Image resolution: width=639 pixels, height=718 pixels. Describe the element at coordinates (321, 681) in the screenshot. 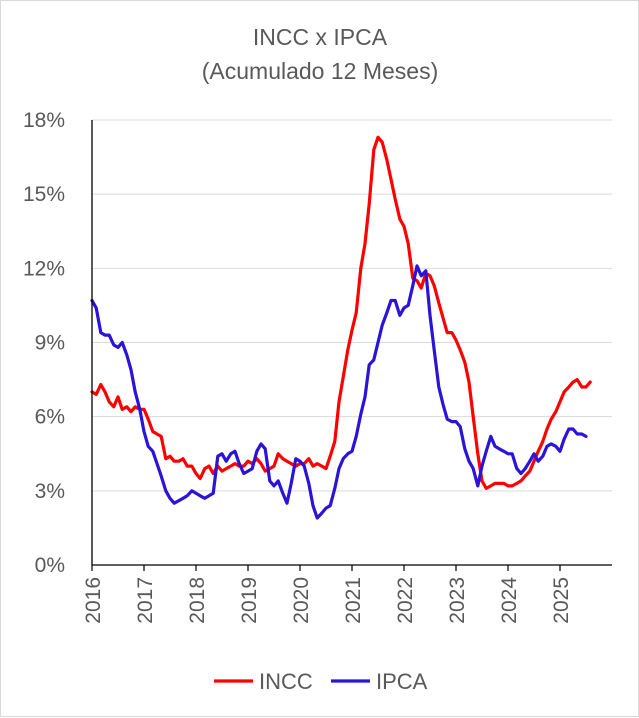

I see `legend: INCC IPCA` at that location.